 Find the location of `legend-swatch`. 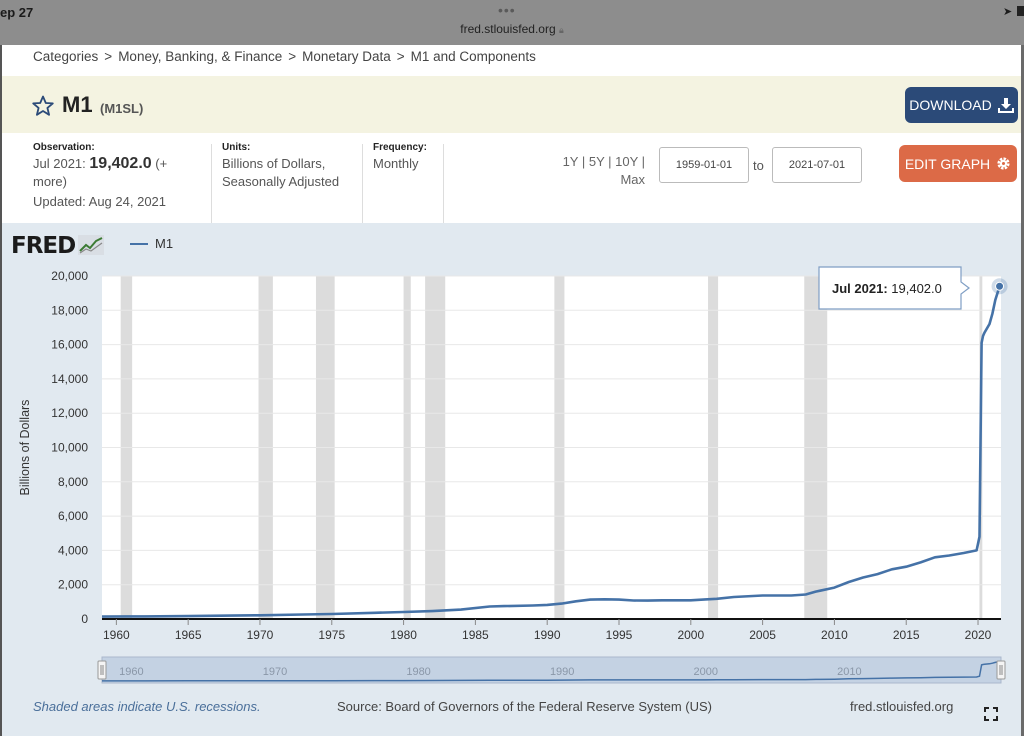

legend-swatch is located at coordinates (139, 243).